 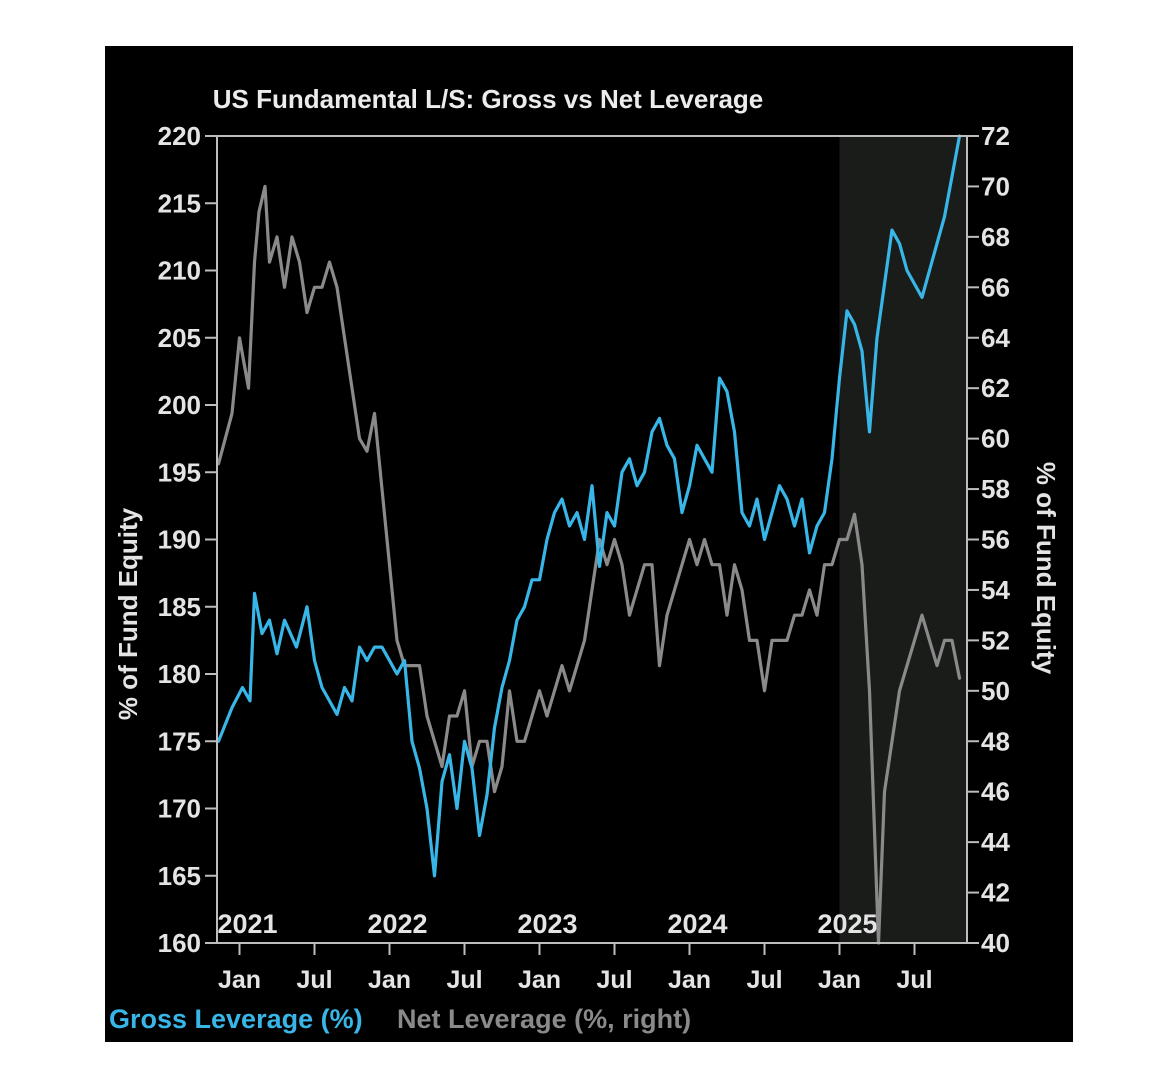 What do you see at coordinates (995, 540) in the screenshot?
I see `right-tick-label: 56` at bounding box center [995, 540].